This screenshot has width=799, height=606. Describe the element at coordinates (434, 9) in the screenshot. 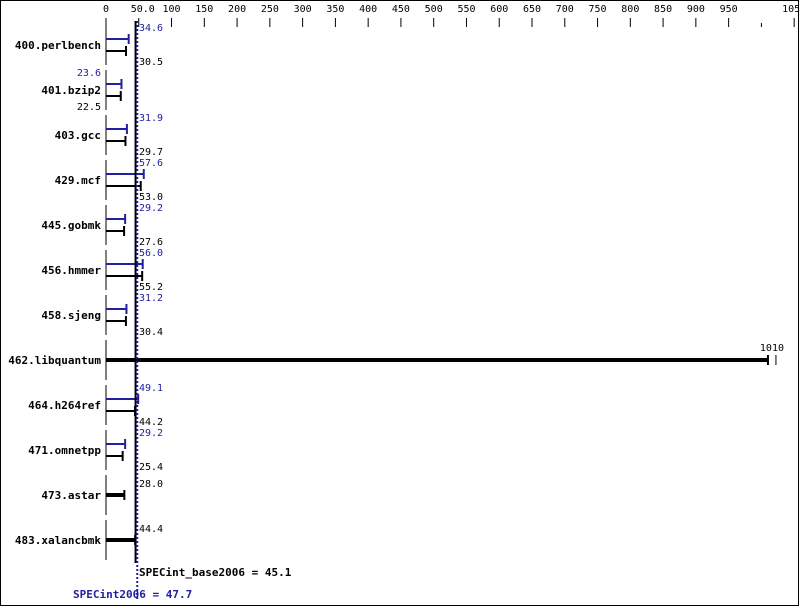

I see `x-tick-label: 500` at that location.